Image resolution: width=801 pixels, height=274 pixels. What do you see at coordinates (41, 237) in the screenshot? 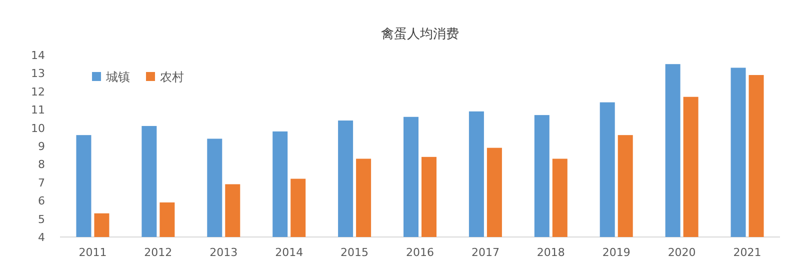
I see `y-tick-label: 4` at bounding box center [41, 237].